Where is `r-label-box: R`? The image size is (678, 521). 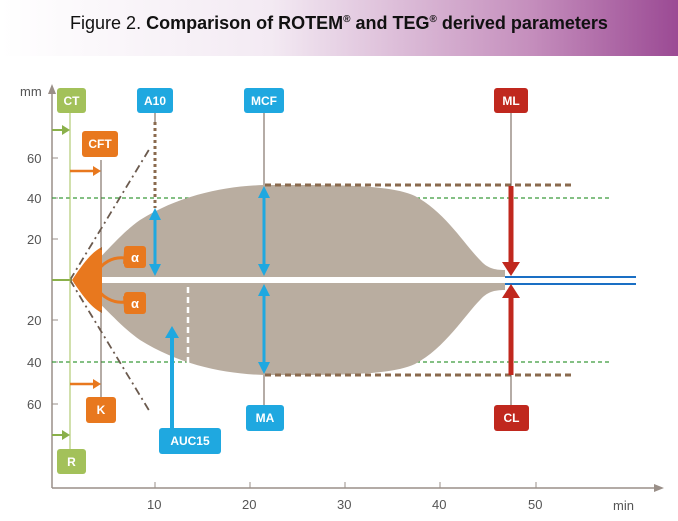 r-label-box: R is located at coordinates (71, 461).